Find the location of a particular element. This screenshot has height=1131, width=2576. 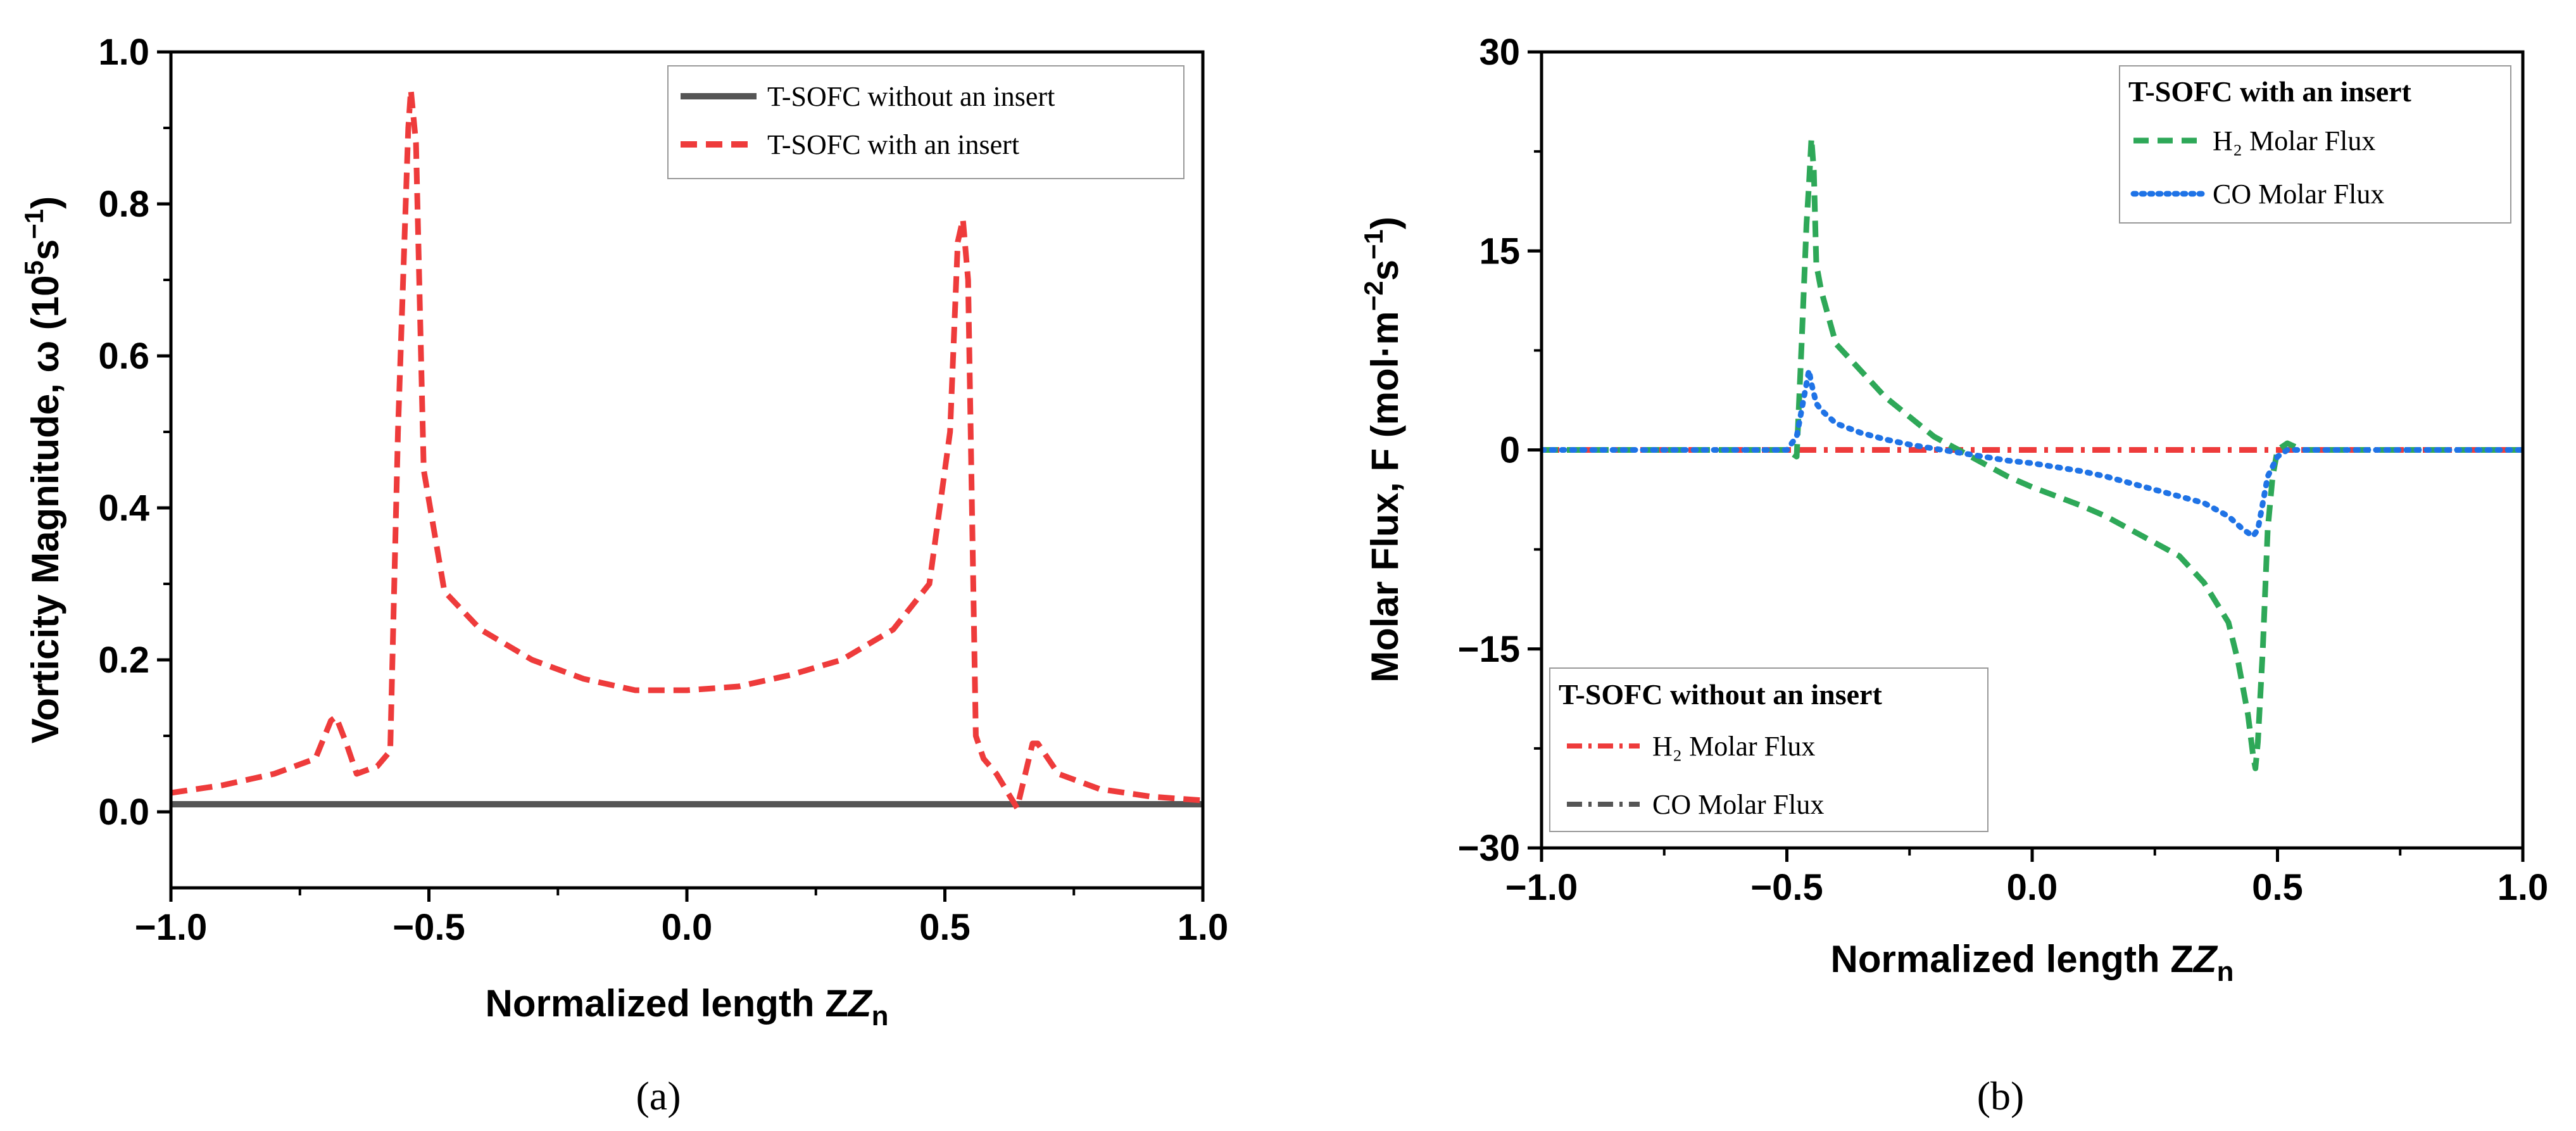

panel-a-legend-label-without: T-SOFC without an insert is located at coordinates (911, 96).